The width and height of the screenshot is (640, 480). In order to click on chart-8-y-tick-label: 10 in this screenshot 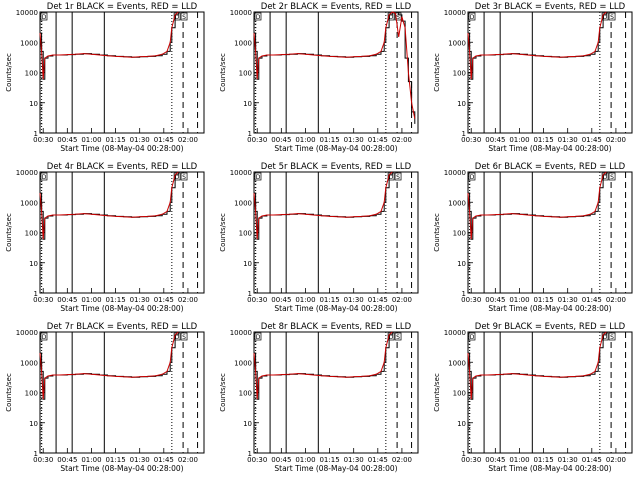, I will do `click(247, 424)`.